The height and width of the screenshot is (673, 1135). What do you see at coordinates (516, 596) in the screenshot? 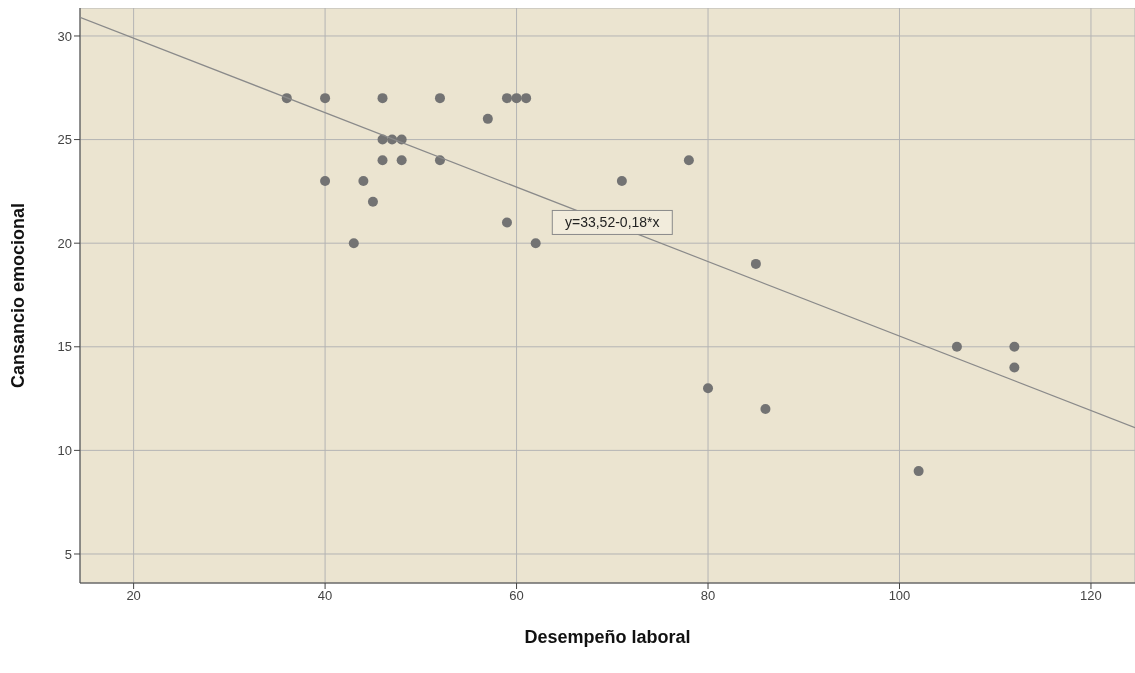
I see `x-tick-label: 60` at bounding box center [516, 596].